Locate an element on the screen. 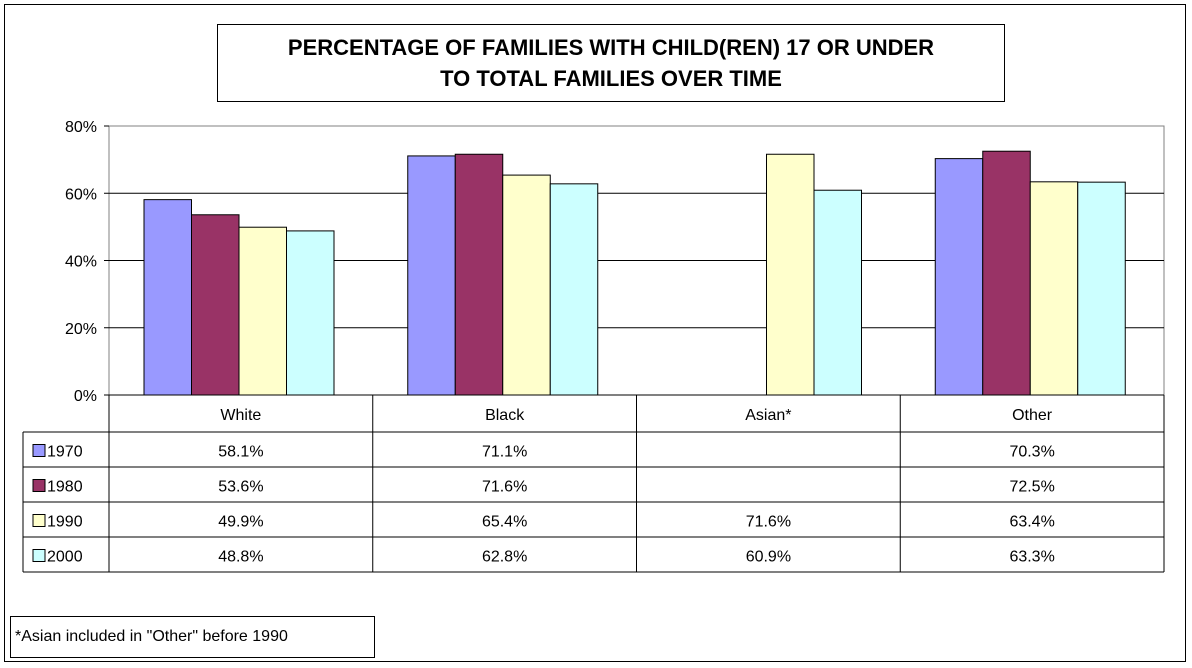 The image size is (1192, 668). legend-label: 1970 is located at coordinates (65, 452).